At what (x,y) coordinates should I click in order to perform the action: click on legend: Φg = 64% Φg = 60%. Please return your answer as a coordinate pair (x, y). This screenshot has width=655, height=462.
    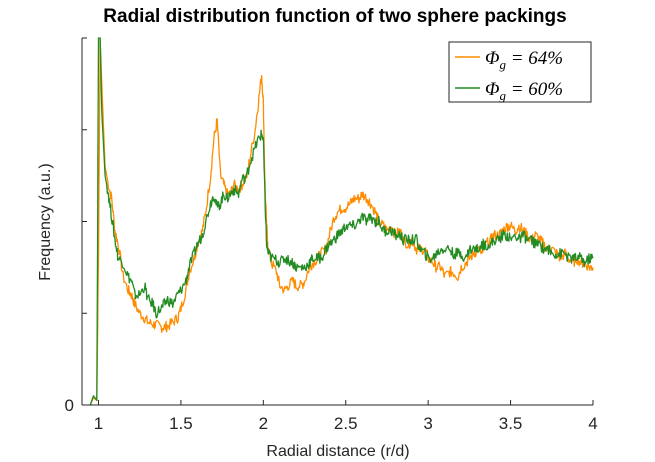
    Looking at the image, I should click on (520, 72).